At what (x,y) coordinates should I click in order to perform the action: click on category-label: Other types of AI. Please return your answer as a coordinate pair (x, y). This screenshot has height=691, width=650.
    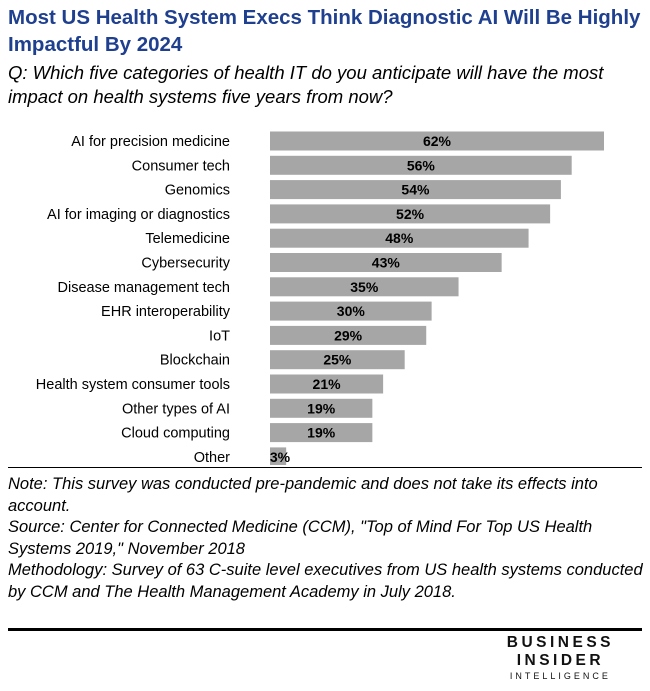
    Looking at the image, I should click on (176, 409).